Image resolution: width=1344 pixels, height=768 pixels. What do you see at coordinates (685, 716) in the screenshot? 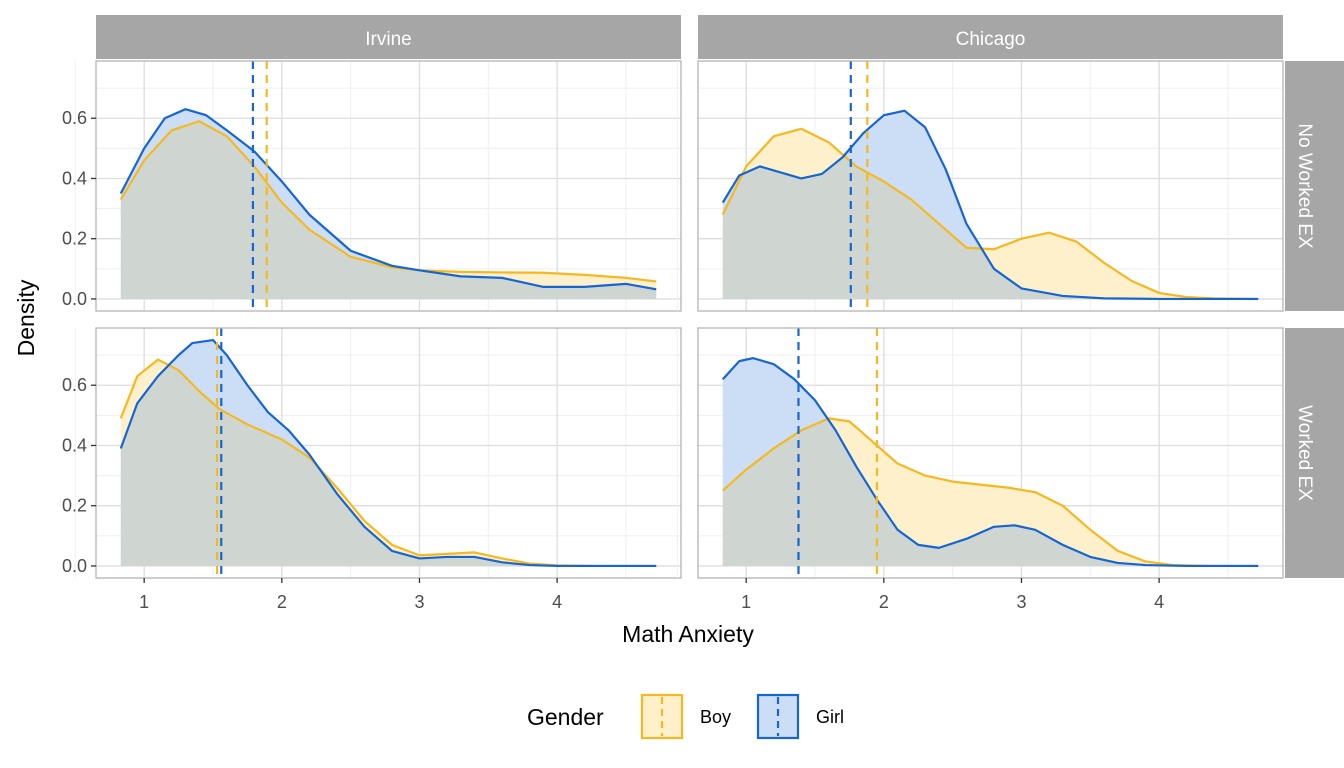
I see `legend: Gender Boy Girl` at bounding box center [685, 716].